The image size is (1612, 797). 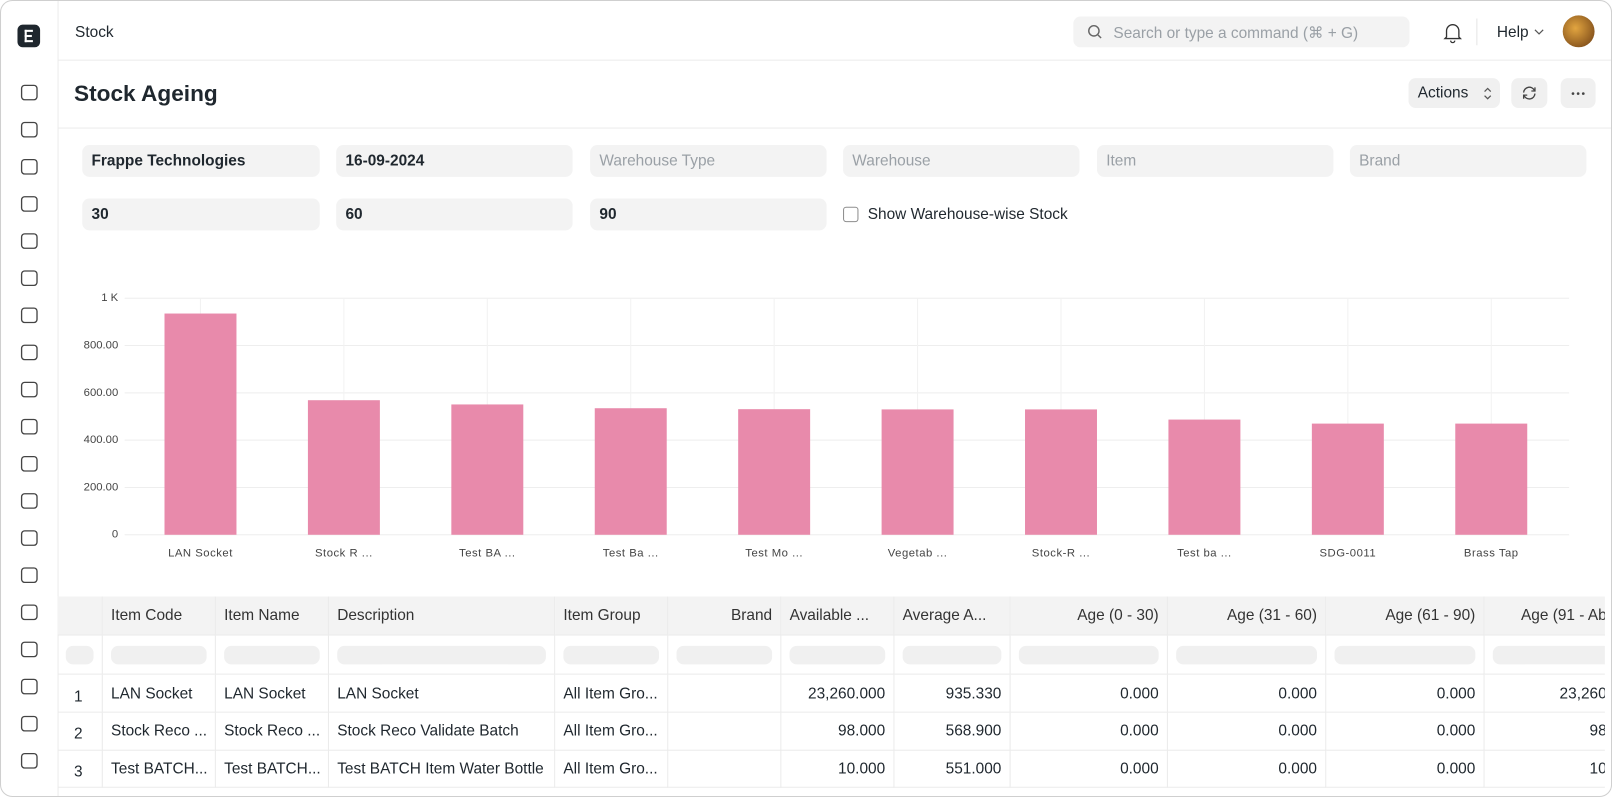 I want to click on table-cell: 935.330, so click(x=952, y=694).